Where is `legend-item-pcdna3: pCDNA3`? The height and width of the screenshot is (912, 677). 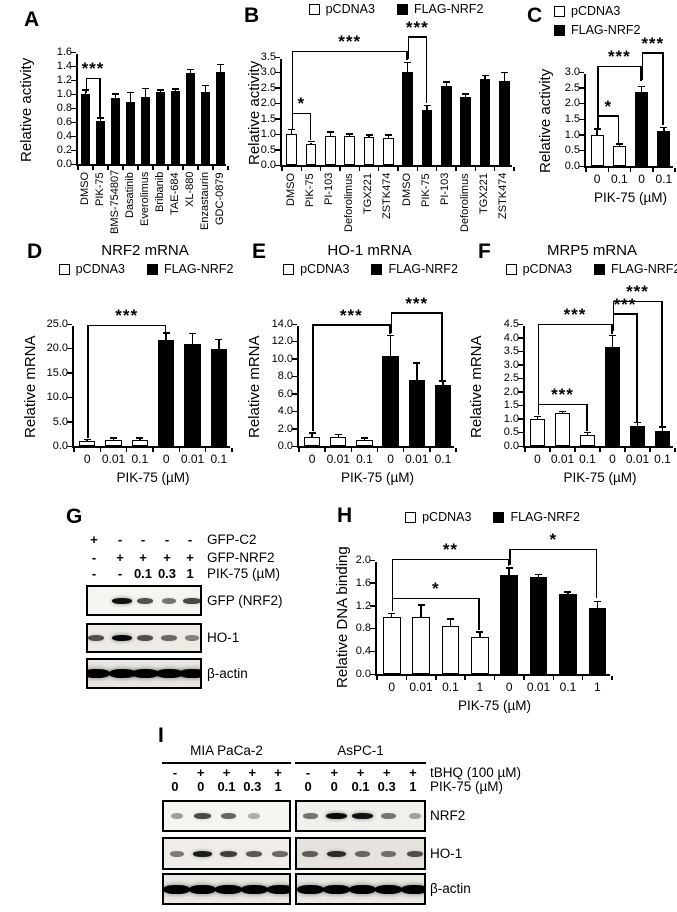 legend-item-pcdna3: pCDNA3 is located at coordinates (341, 9).